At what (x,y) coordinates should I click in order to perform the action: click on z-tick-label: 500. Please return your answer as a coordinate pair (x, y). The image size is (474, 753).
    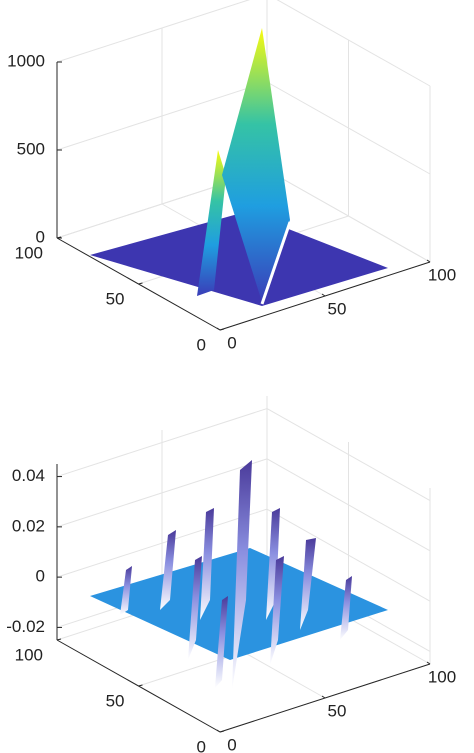
    Looking at the image, I should click on (31, 148).